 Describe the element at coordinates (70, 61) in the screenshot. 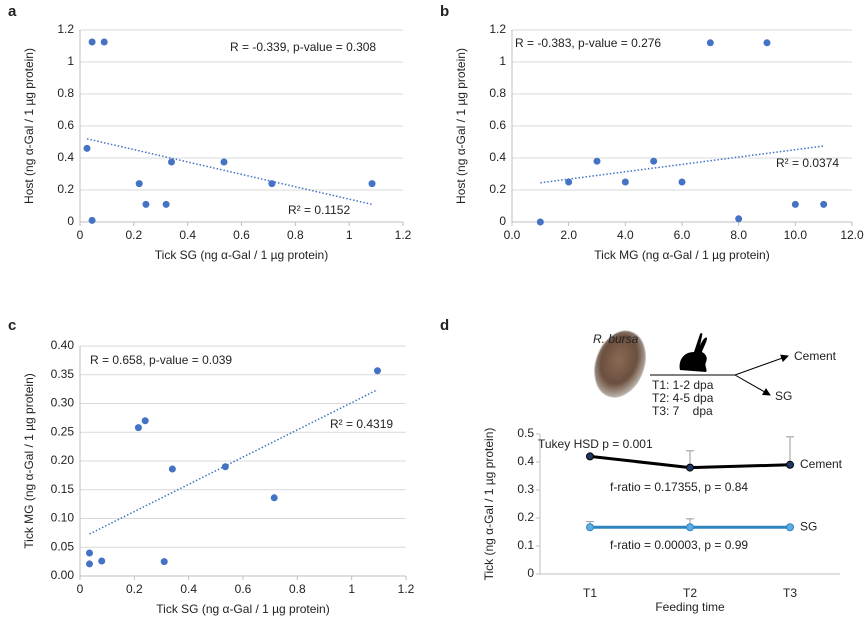

I see `y-tick-label: 1` at that location.